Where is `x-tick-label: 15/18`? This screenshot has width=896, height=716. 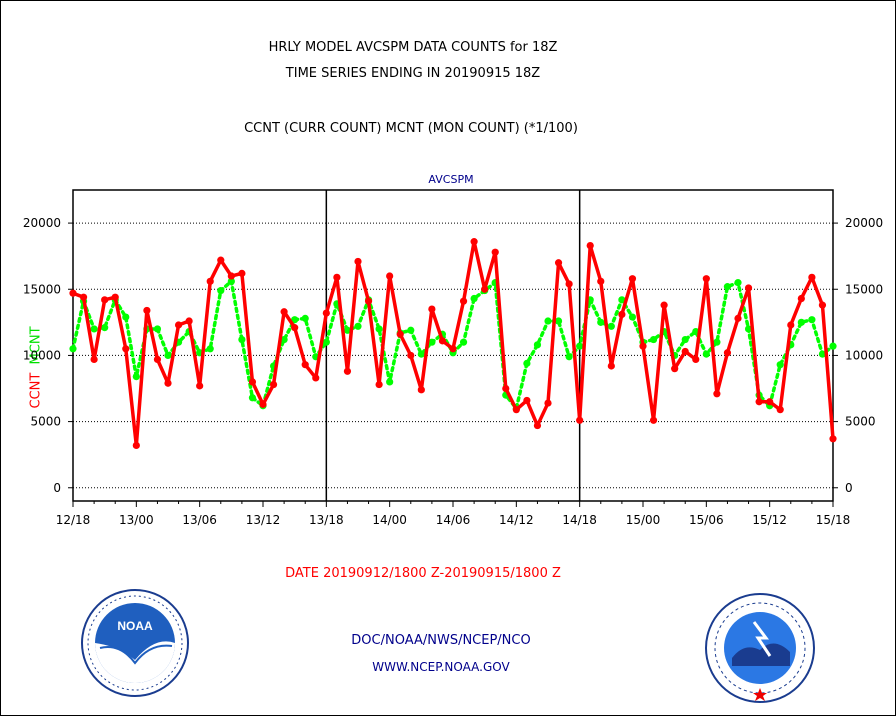
x-tick-label: 15/18 is located at coordinates (833, 520).